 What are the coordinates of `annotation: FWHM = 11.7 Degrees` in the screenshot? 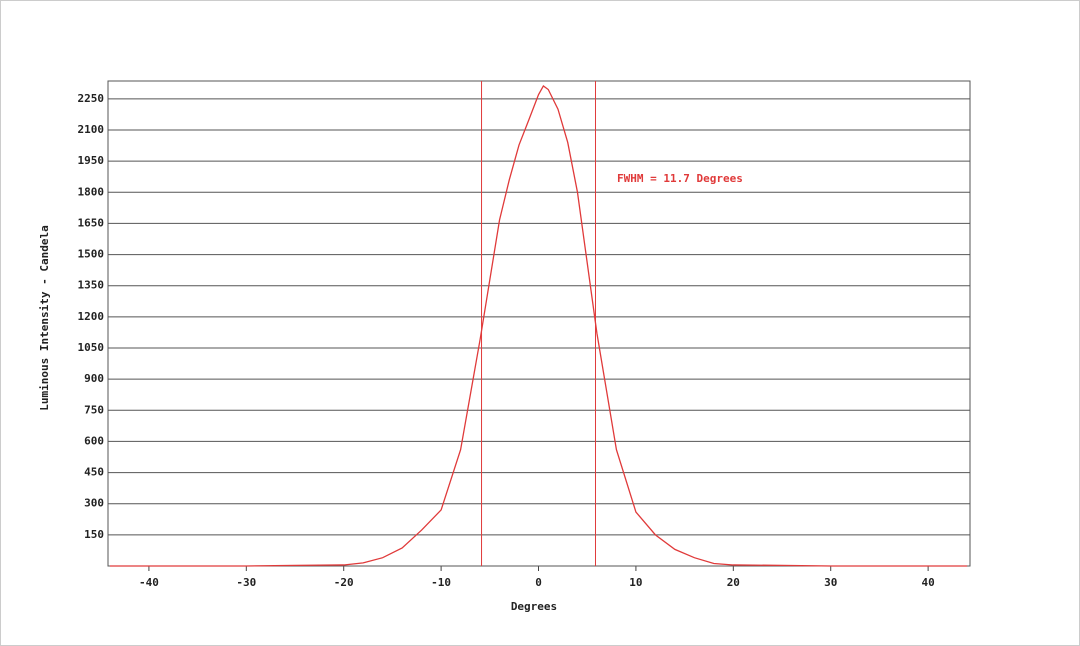 It's located at (680, 178).